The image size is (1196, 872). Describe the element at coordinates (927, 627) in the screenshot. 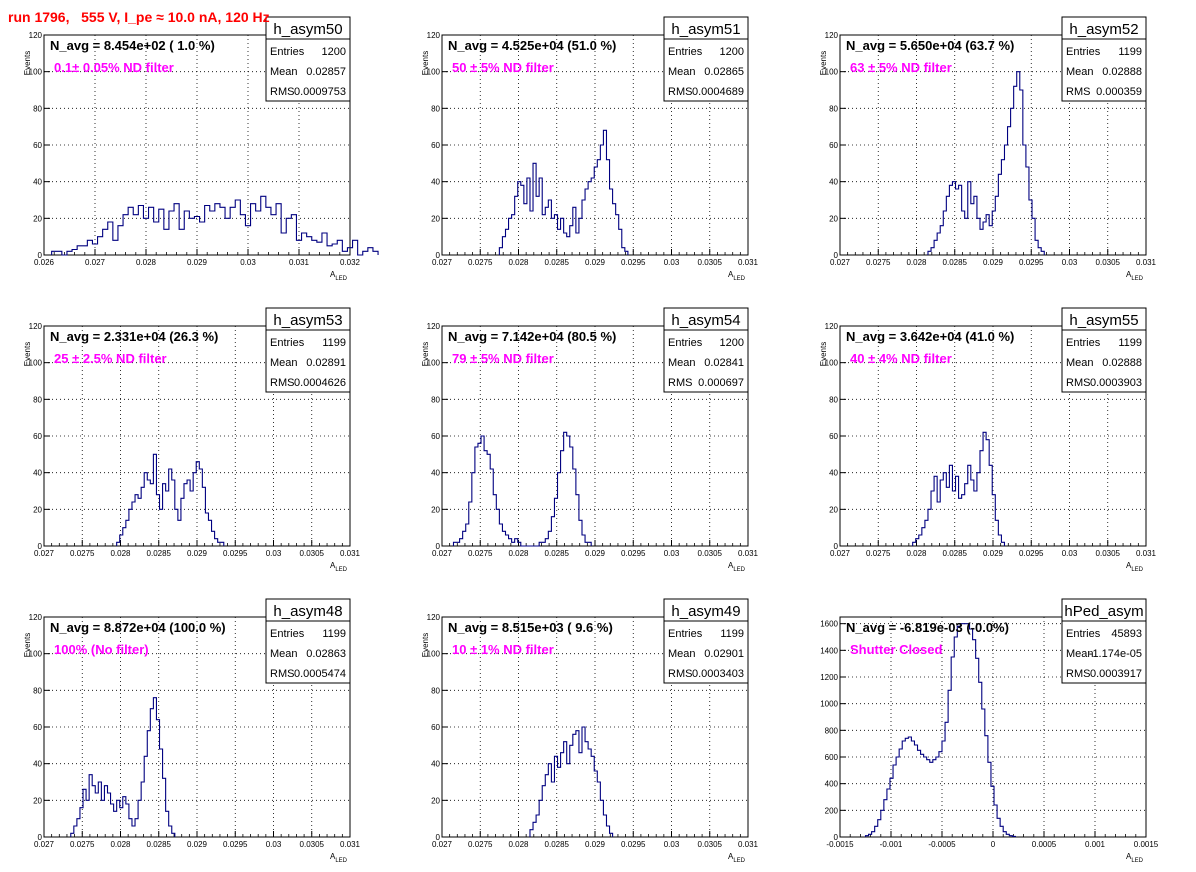

I see `navg-label: N_avg = -6.819e-03 (-0.0%)` at that location.